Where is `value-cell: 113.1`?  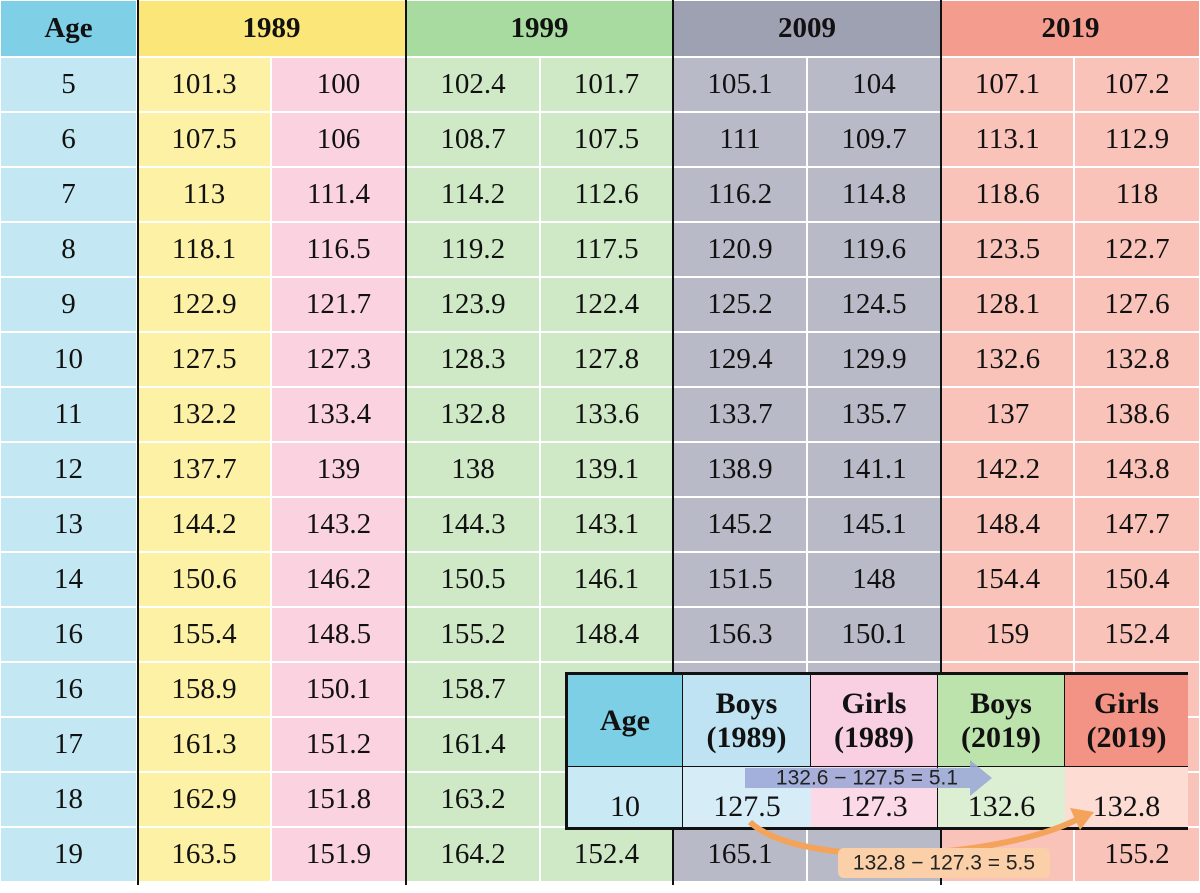
value-cell: 113.1 is located at coordinates (1007, 139).